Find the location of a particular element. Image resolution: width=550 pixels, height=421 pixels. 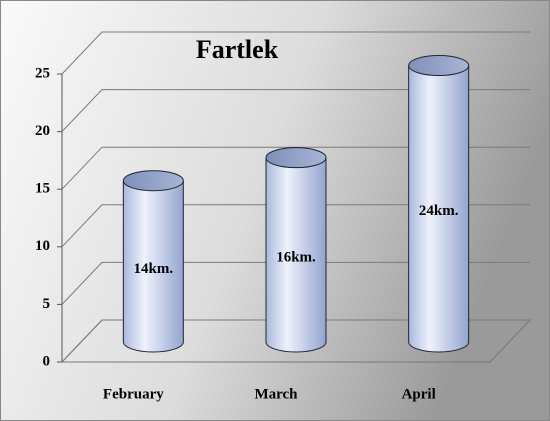

x-tick-label: April is located at coordinates (419, 394).